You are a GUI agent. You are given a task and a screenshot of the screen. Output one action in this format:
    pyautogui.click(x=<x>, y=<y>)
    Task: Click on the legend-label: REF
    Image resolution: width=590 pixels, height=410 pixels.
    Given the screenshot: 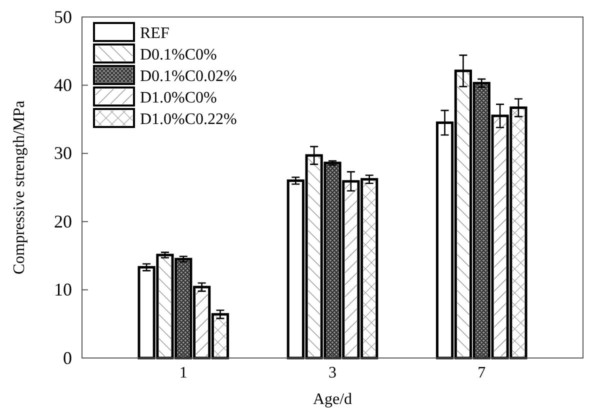 What is the action you would take?
    pyautogui.click(x=155, y=33)
    